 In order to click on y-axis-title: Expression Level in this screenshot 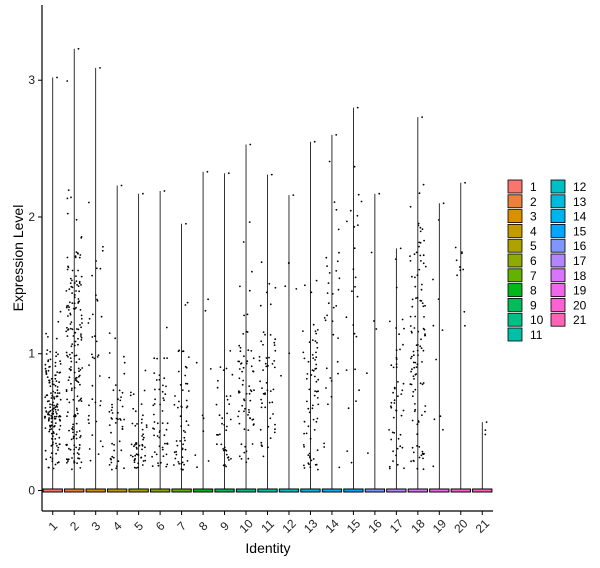, I will do `click(18, 258)`.